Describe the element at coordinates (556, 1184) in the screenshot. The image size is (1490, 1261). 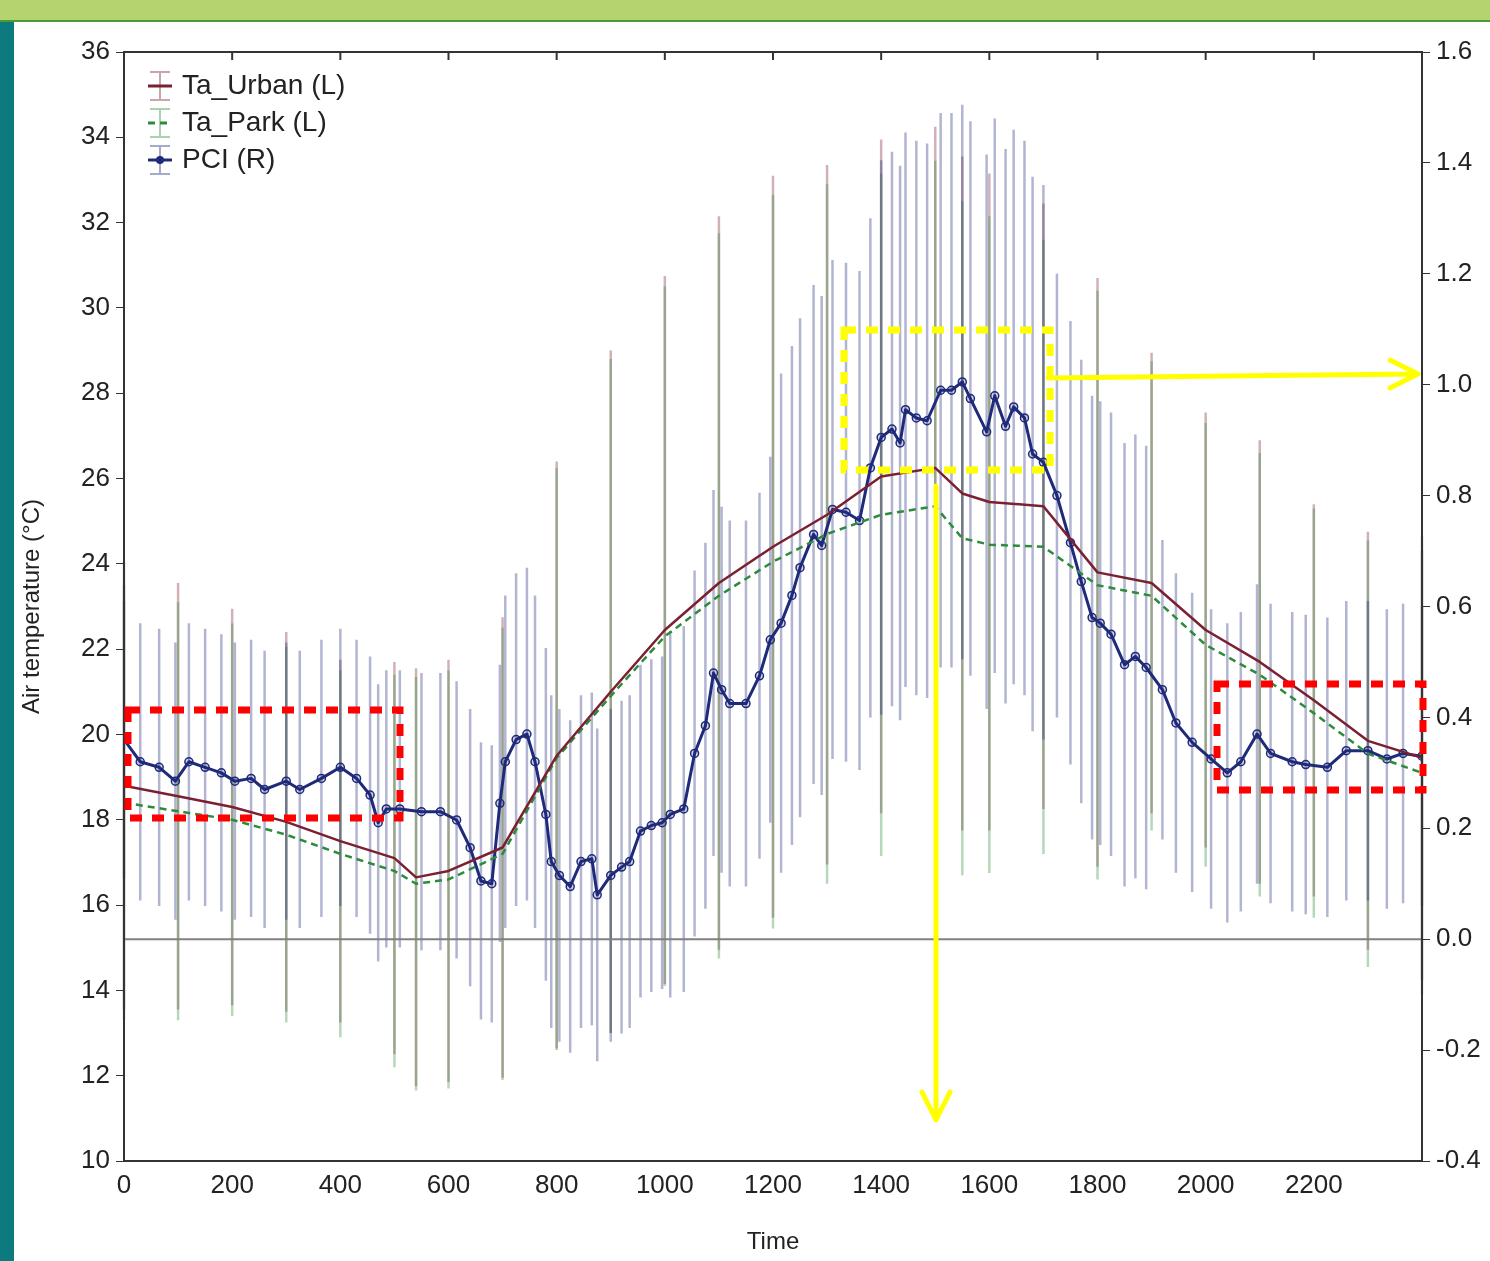
I see `x-tick-label: 800` at that location.